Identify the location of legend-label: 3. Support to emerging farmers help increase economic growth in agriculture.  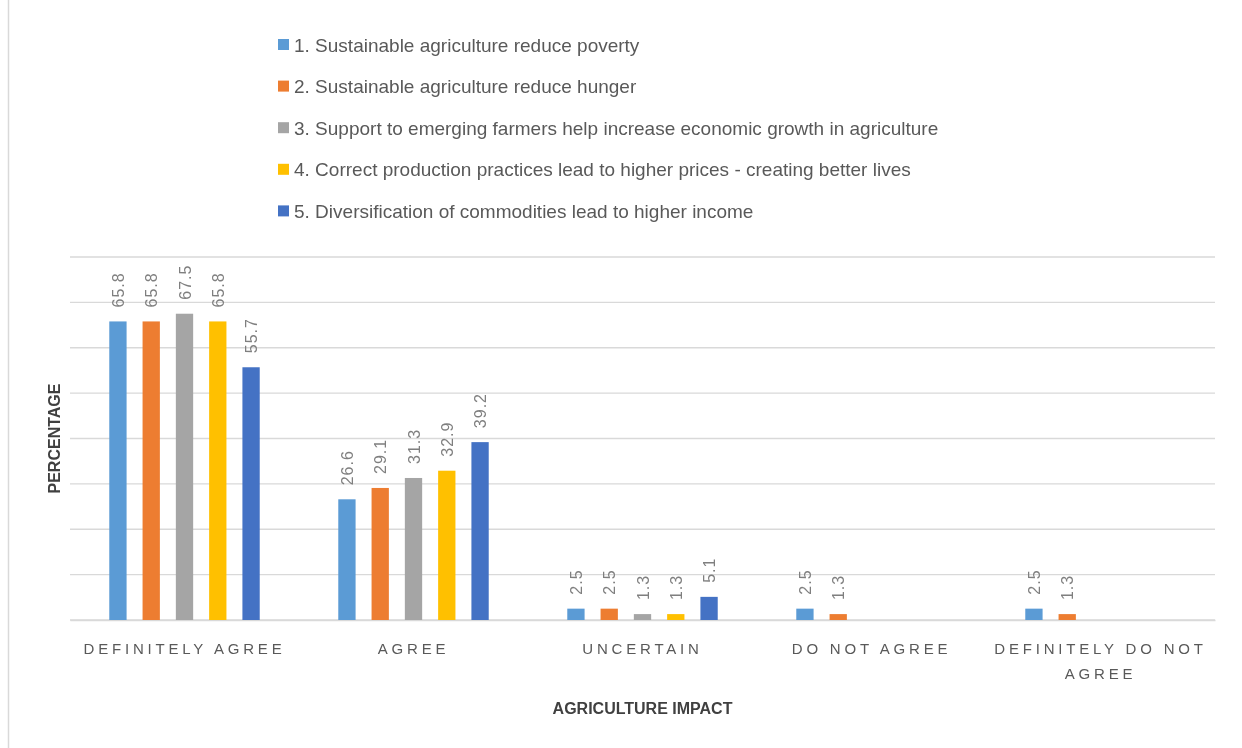
(616, 128).